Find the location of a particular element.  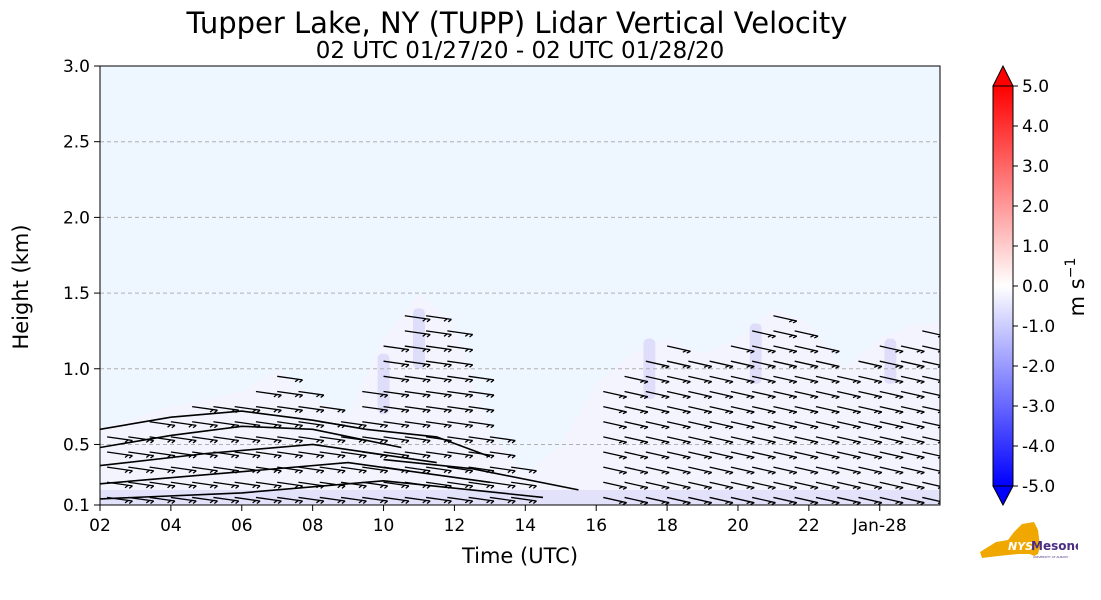

colorbar-tick-label-3: 2.0 is located at coordinates (1035, 207).